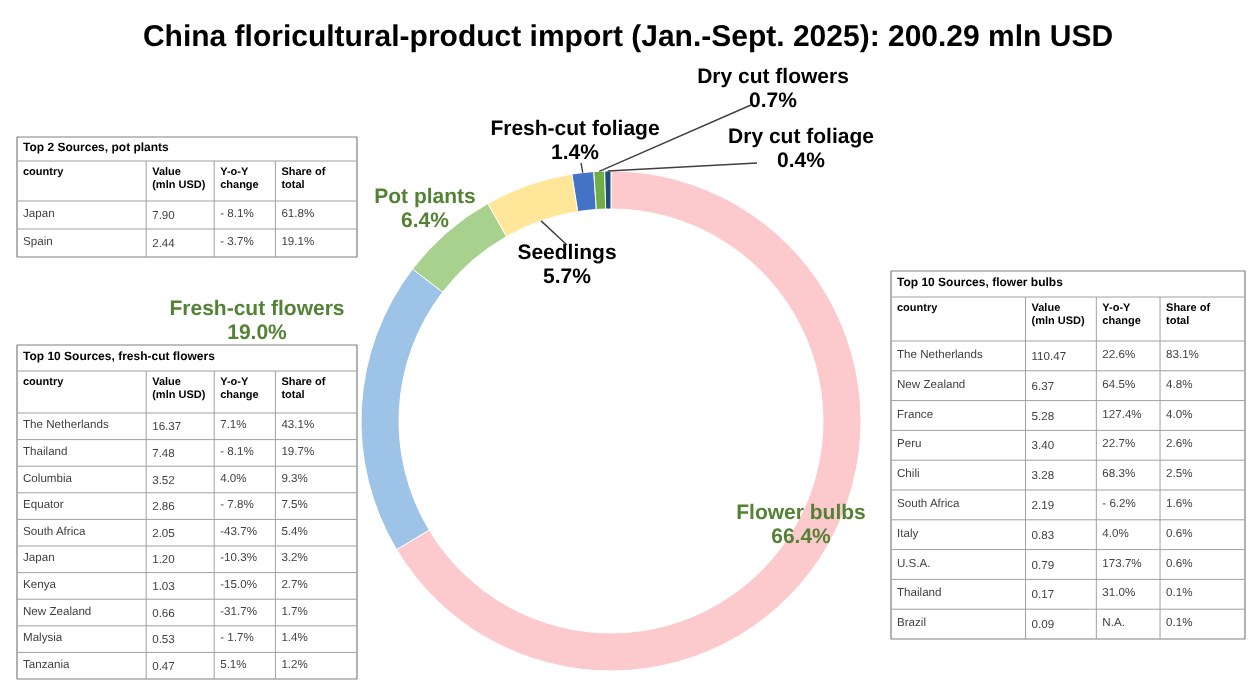 The image size is (1254, 700). I want to click on data-label: 1.4%, so click(576, 153).